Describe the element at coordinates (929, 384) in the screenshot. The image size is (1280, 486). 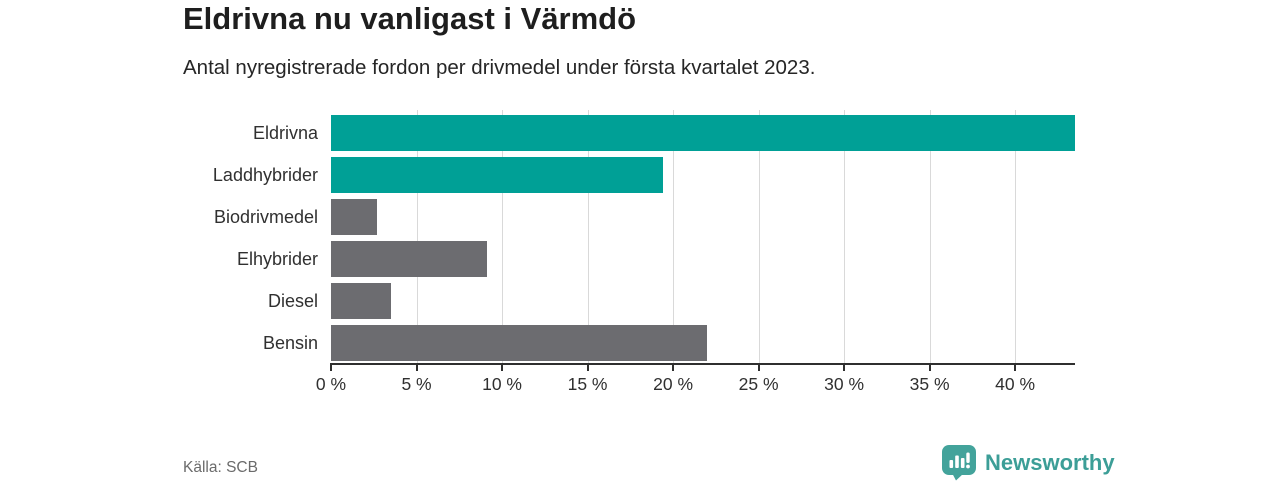
I see `tick-label: 35 %` at that location.